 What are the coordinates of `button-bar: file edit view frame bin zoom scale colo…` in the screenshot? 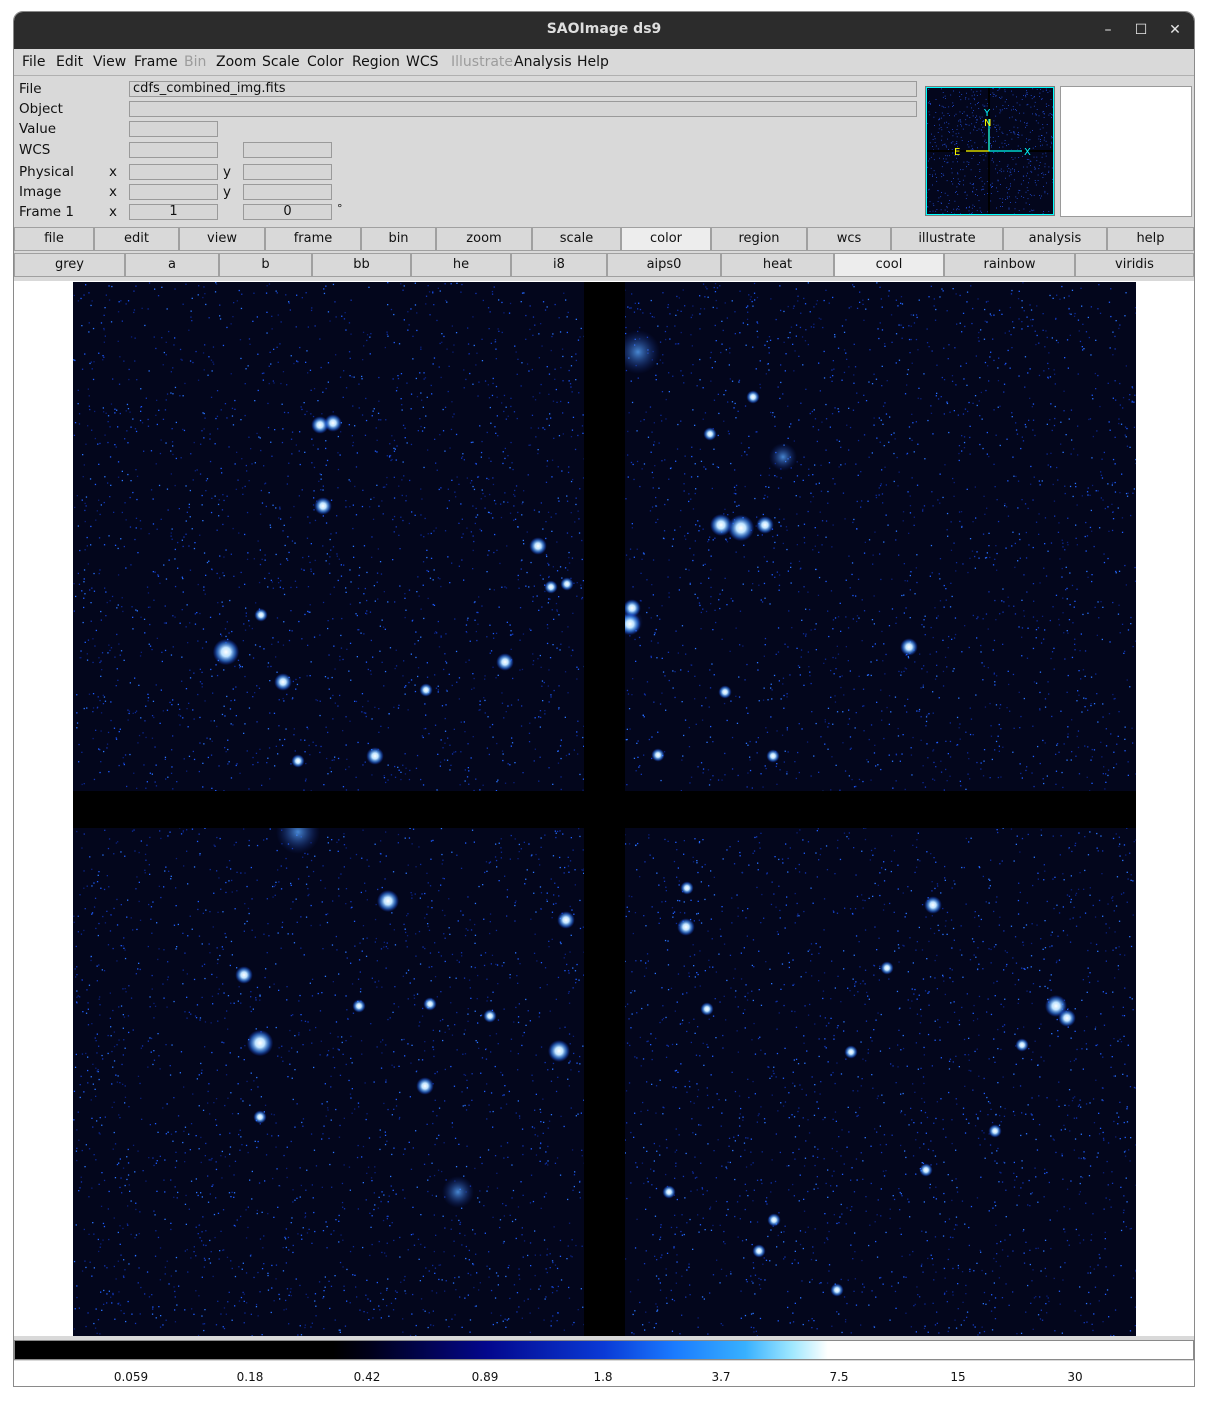 It's located at (604, 239).